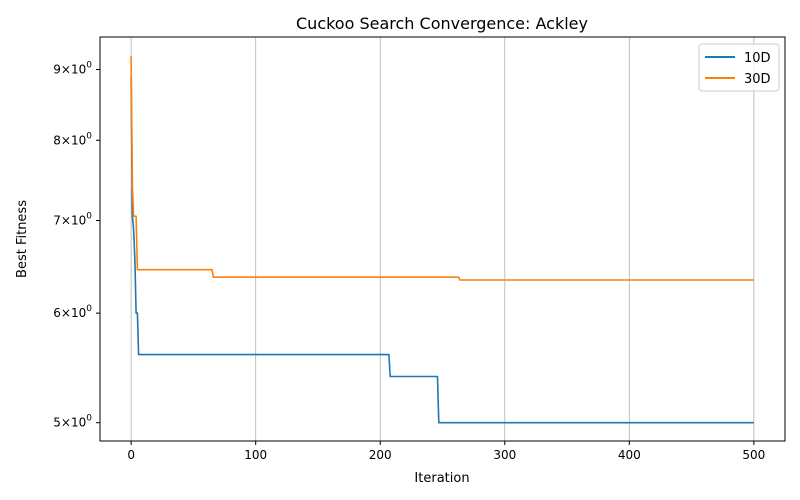 The image size is (800, 500). Describe the element at coordinates (446, 451) in the screenshot. I see `x-axis-ticks: 0 100 200 300 400 500` at that location.